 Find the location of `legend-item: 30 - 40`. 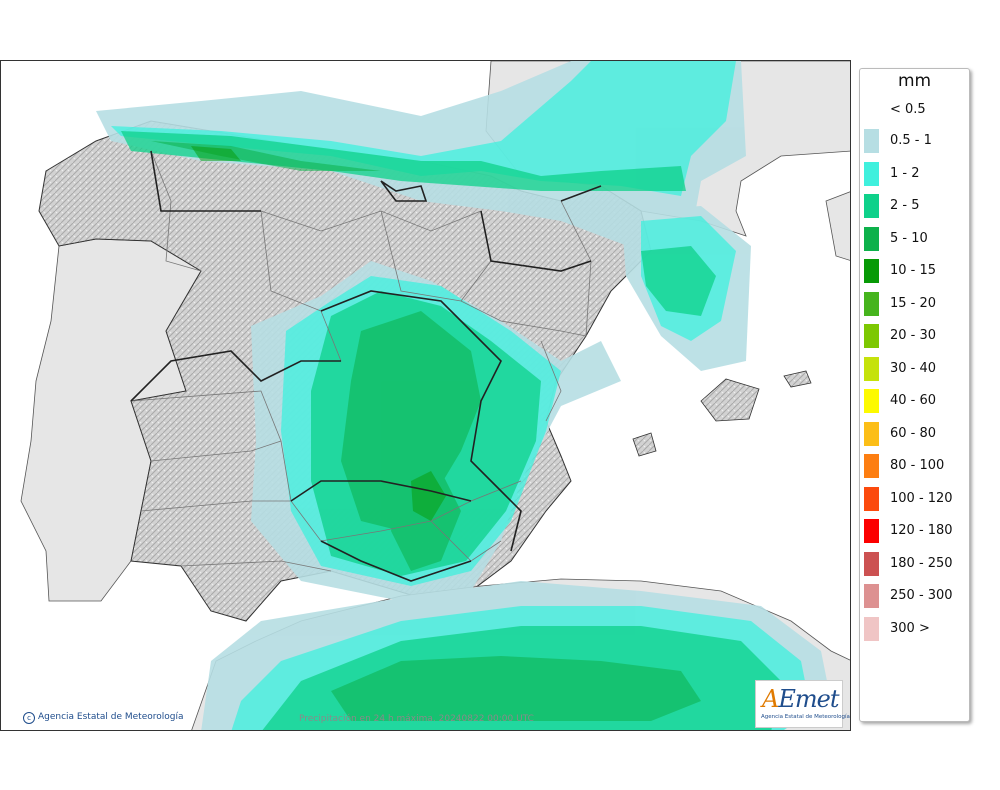

legend-item: 30 - 40 is located at coordinates (915, 371).